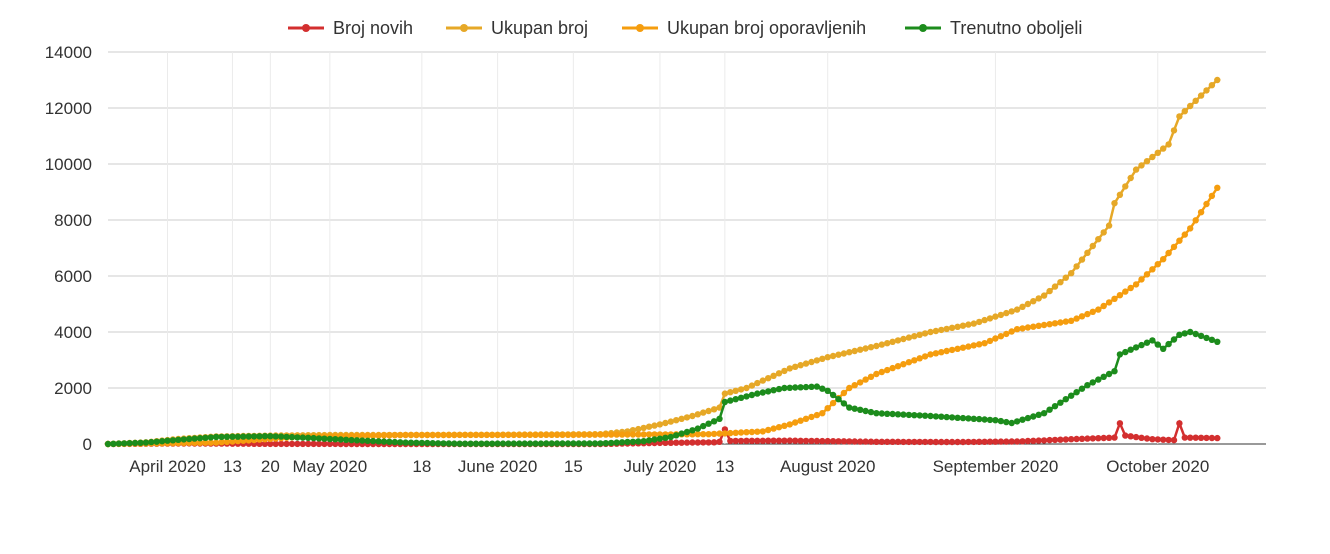 Image resolution: width=1330 pixels, height=554 pixels. Describe the element at coordinates (350, 28) in the screenshot. I see `legend-item: Broj novih` at that location.